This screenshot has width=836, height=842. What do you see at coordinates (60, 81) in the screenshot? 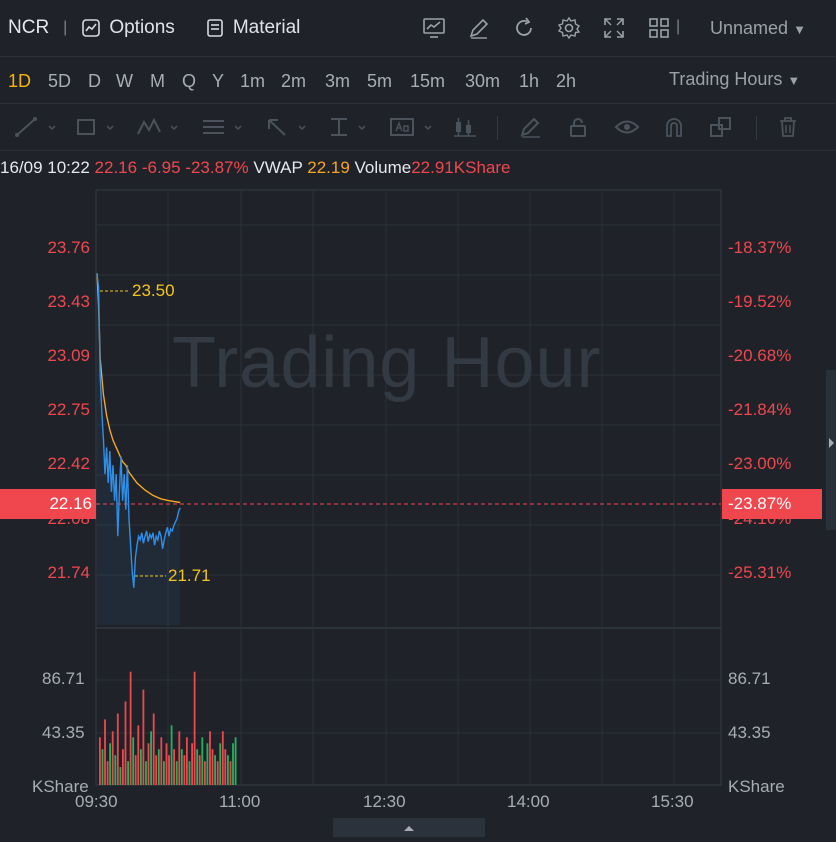
I see `period-5d: 5D` at bounding box center [60, 81].